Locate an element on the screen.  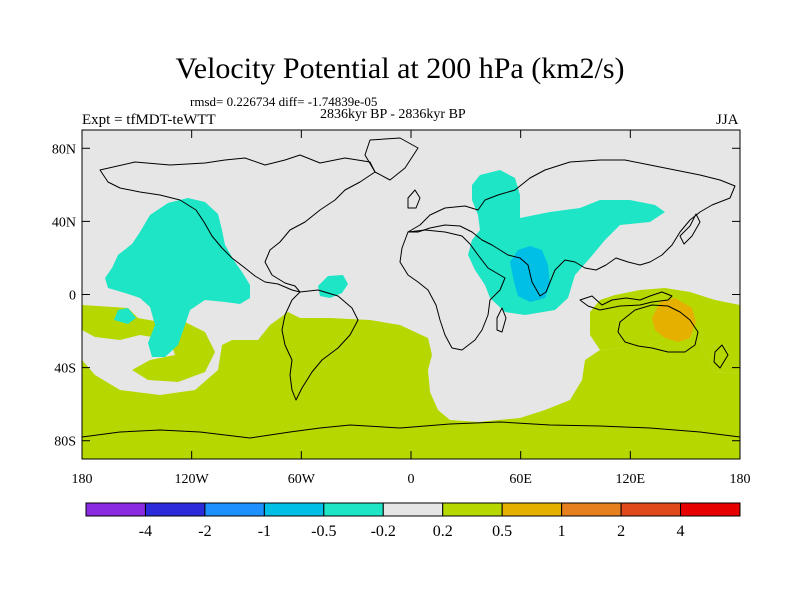
y-tick-label: 80N is located at coordinates (64, 149).